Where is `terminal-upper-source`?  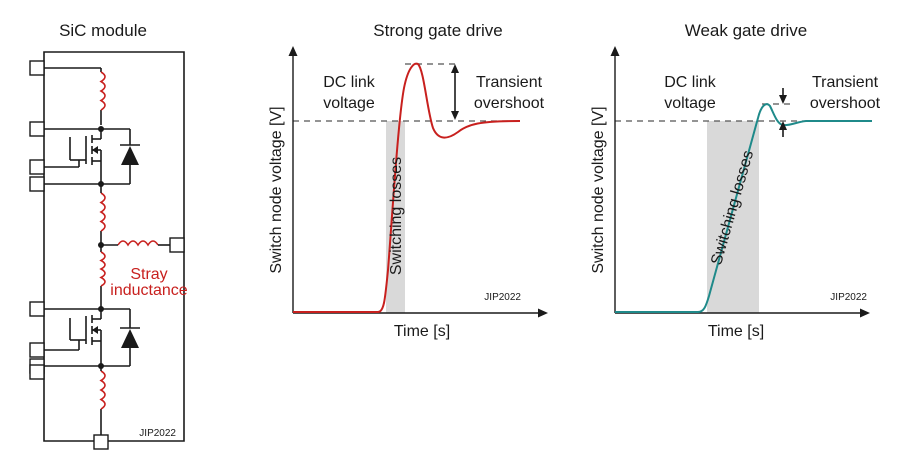
terminal-upper-source is located at coordinates (37, 184).